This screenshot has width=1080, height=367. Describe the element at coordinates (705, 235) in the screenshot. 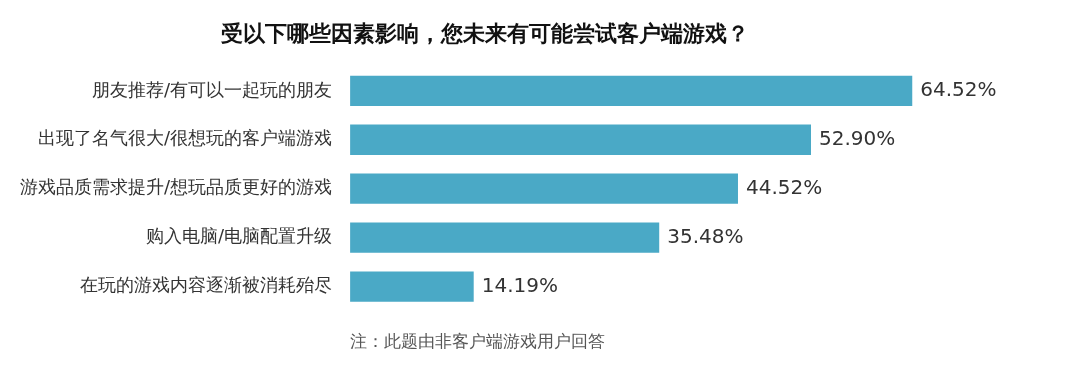

I see `data-label: 35.48%` at that location.